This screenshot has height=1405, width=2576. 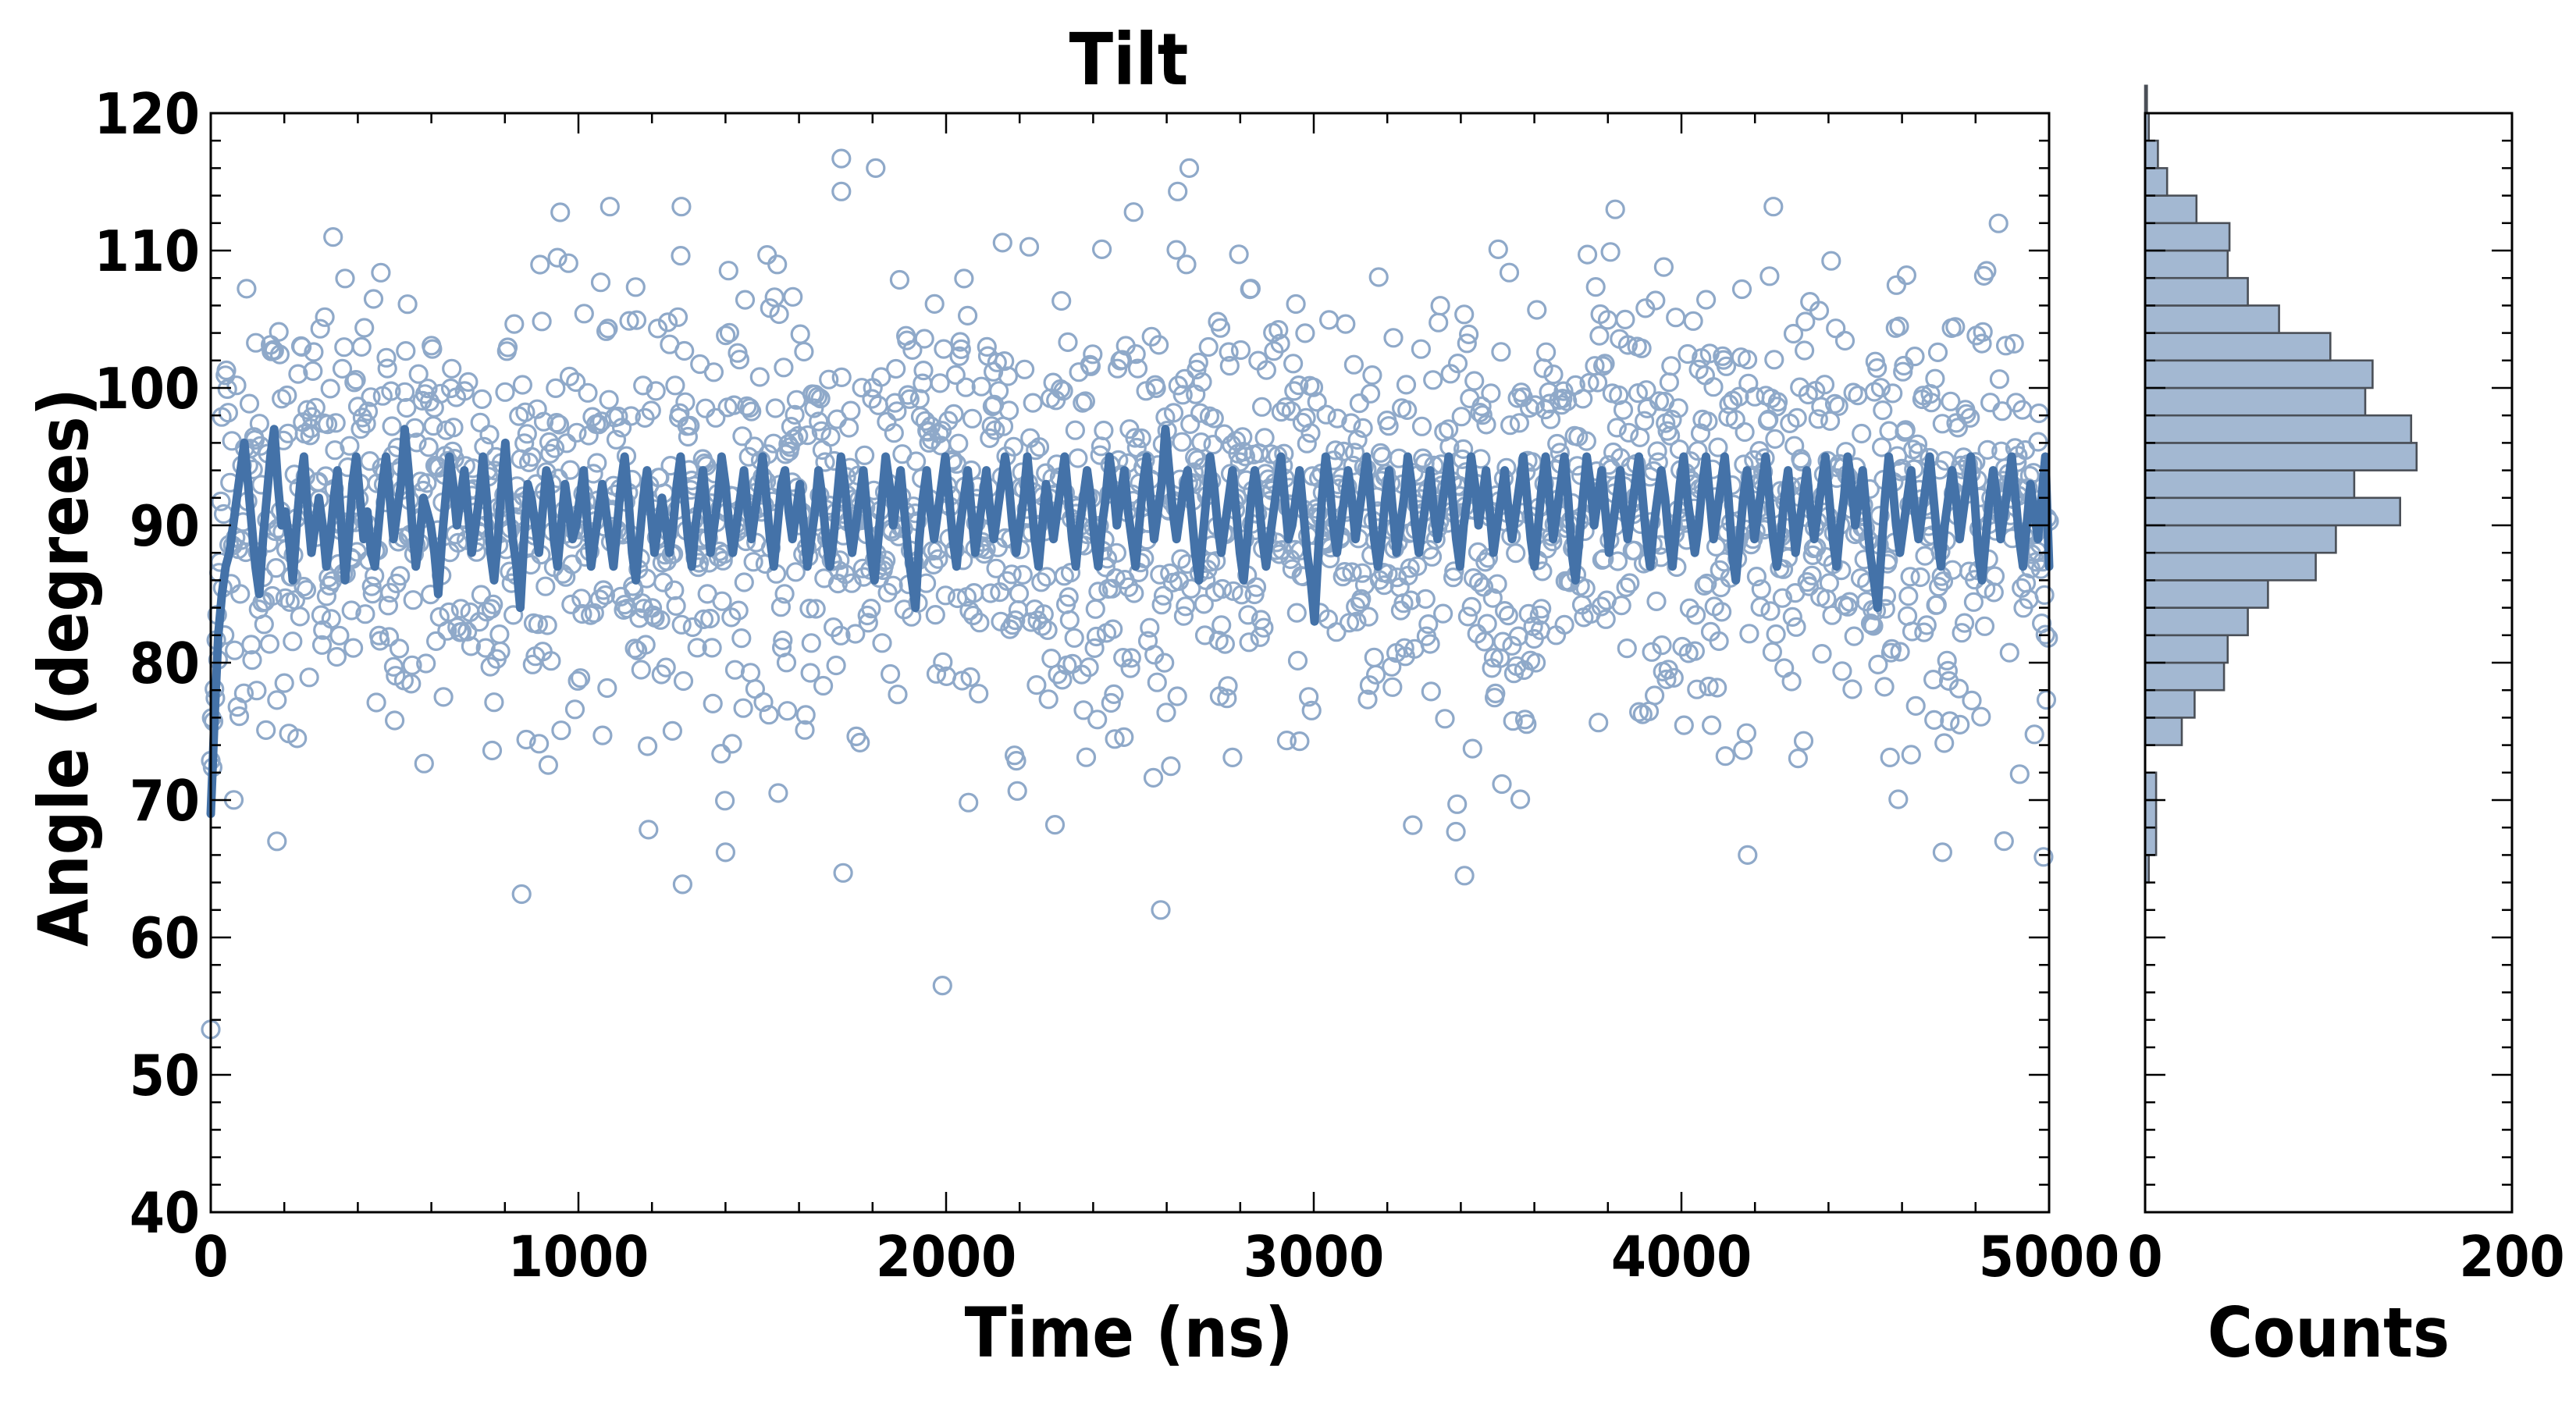 What do you see at coordinates (147, 389) in the screenshot?
I see `y-tick-label: 100` at bounding box center [147, 389].